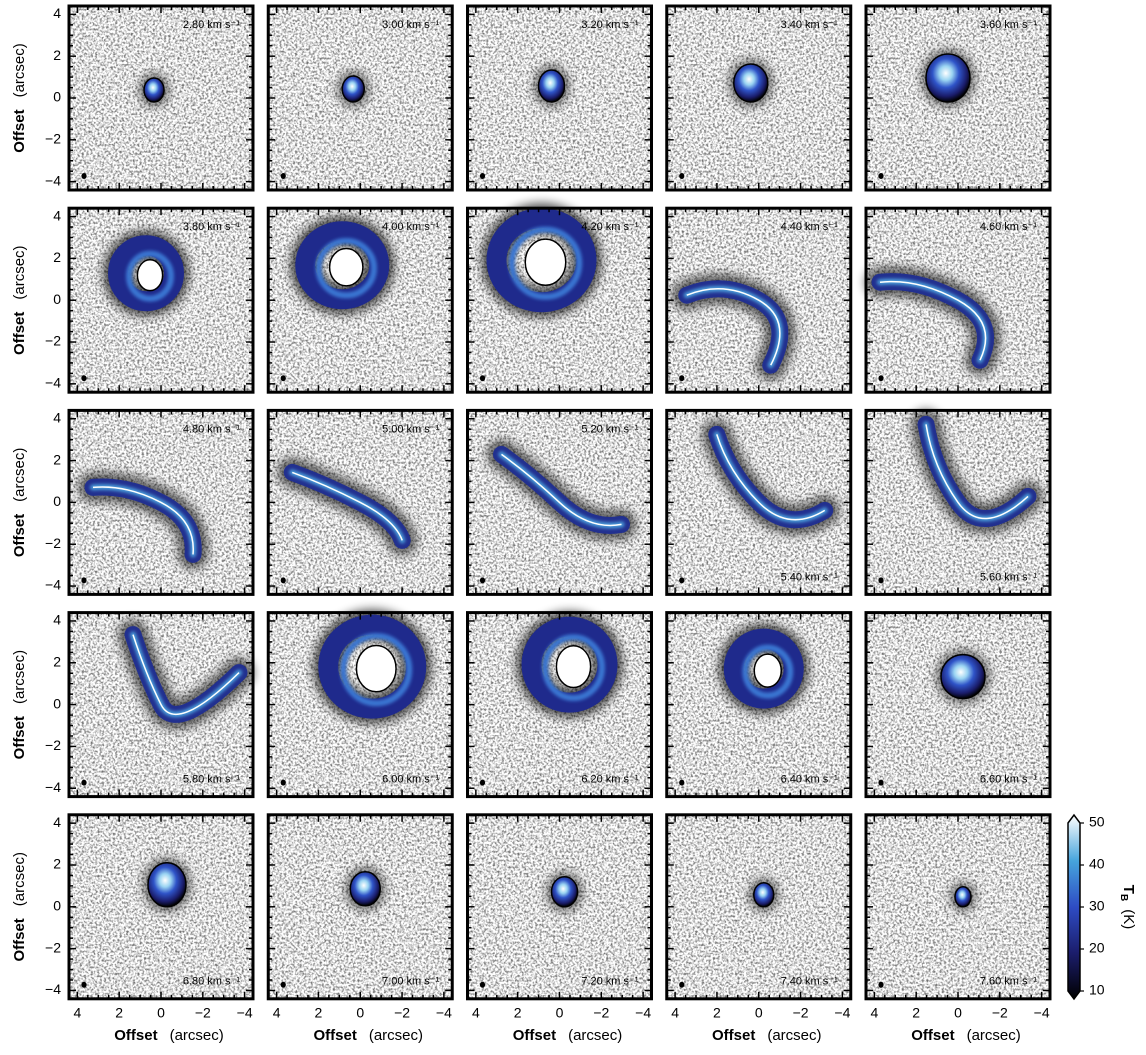  I want to click on velocity-label: 4.80 km s⁻¹, so click(211, 429).